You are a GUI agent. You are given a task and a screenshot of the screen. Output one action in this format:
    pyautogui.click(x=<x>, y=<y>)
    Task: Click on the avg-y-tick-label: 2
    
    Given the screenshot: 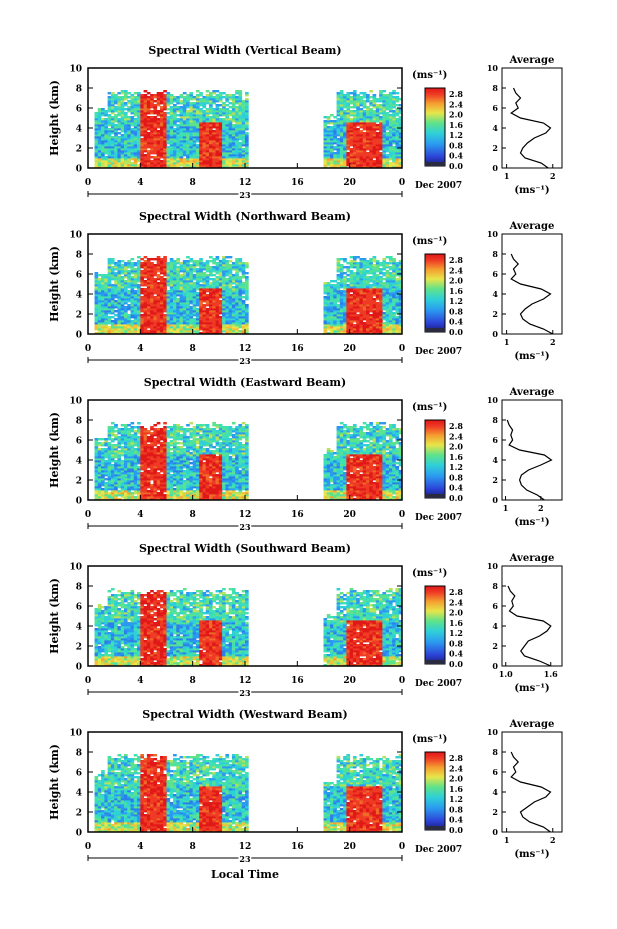 What is the action you would take?
    pyautogui.click(x=495, y=148)
    